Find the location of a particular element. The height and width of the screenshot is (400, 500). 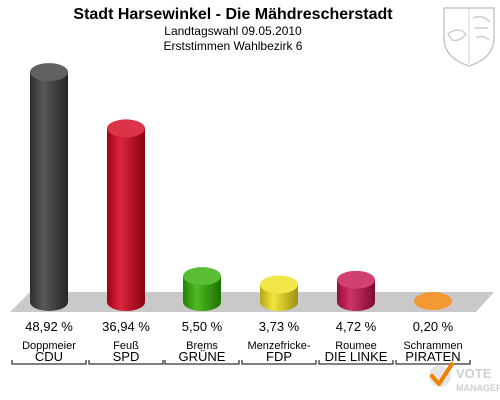

candidate-label: Menzefricke- is located at coordinates (279, 346).